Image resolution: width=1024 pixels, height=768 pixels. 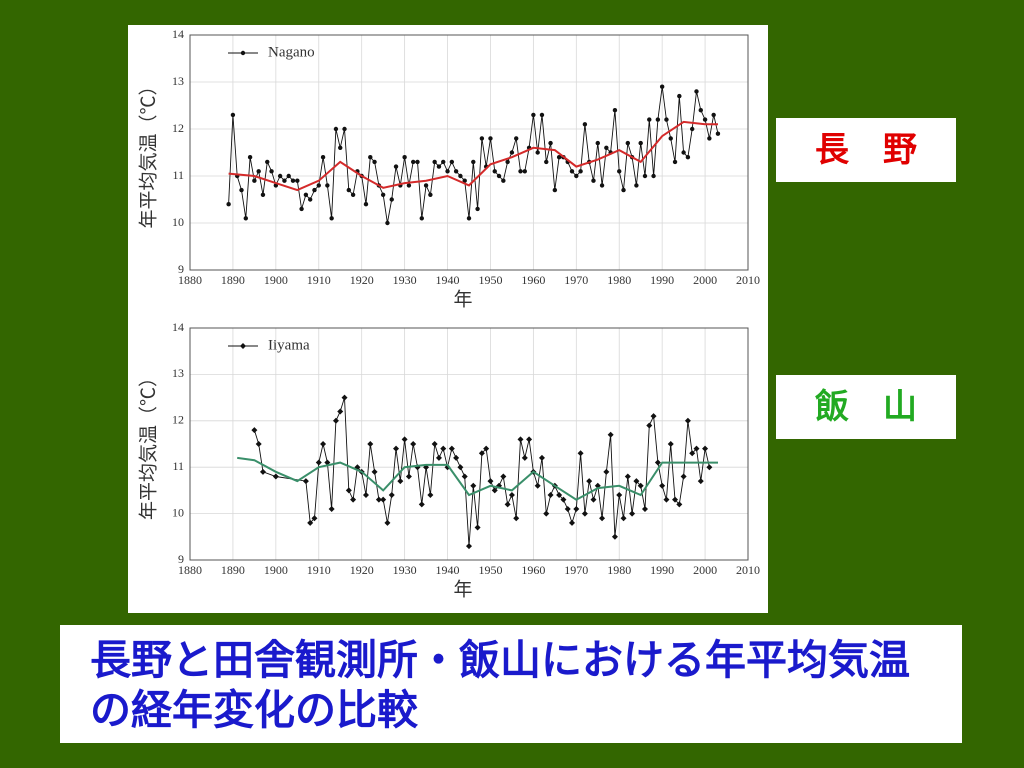 What do you see at coordinates (448, 570) in the screenshot?
I see `x-tick-label: 1940` at bounding box center [448, 570].